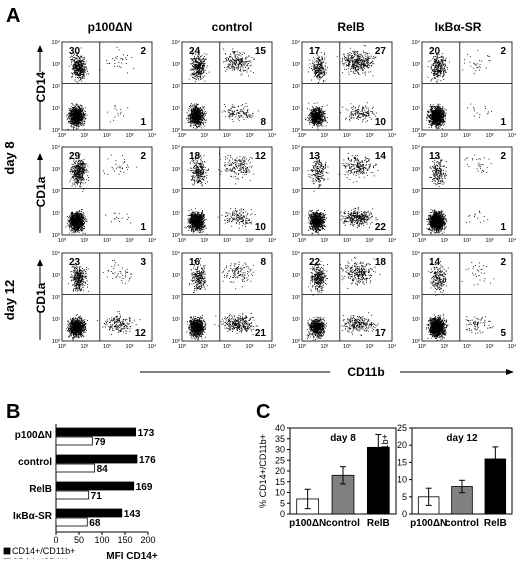 This screenshot has width=520, height=564. What do you see at coordinates (41, 191) in the screenshot?
I see `y-marker-cd1a-day8: CD1a` at bounding box center [41, 191].